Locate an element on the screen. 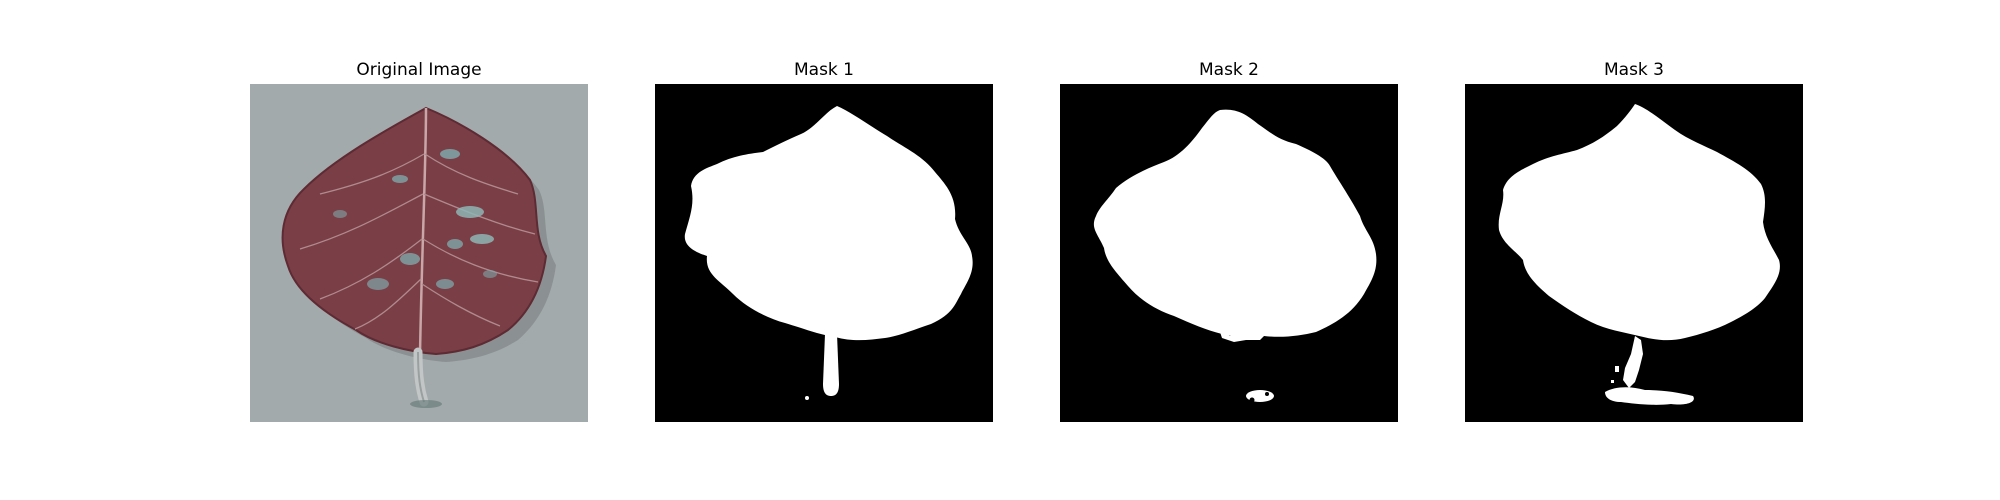 The image size is (2000, 500). mask-2-title: Mask 2 is located at coordinates (1228, 70).